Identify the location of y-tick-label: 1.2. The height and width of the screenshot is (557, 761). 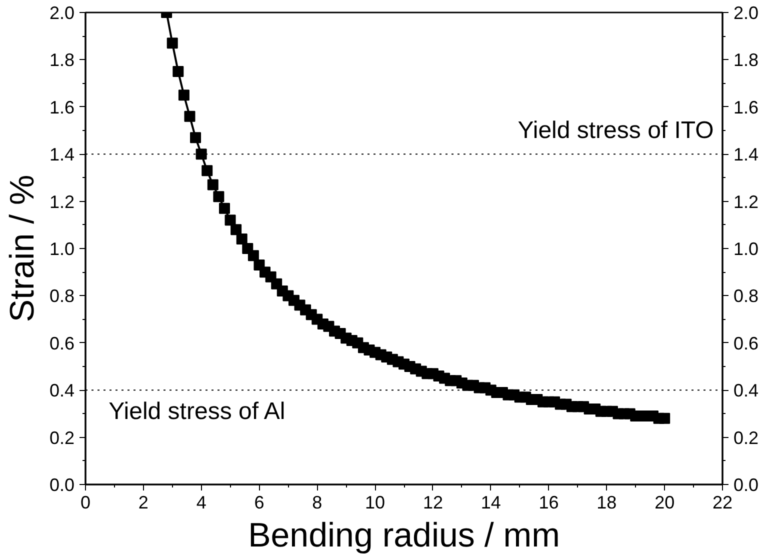
(62, 202).